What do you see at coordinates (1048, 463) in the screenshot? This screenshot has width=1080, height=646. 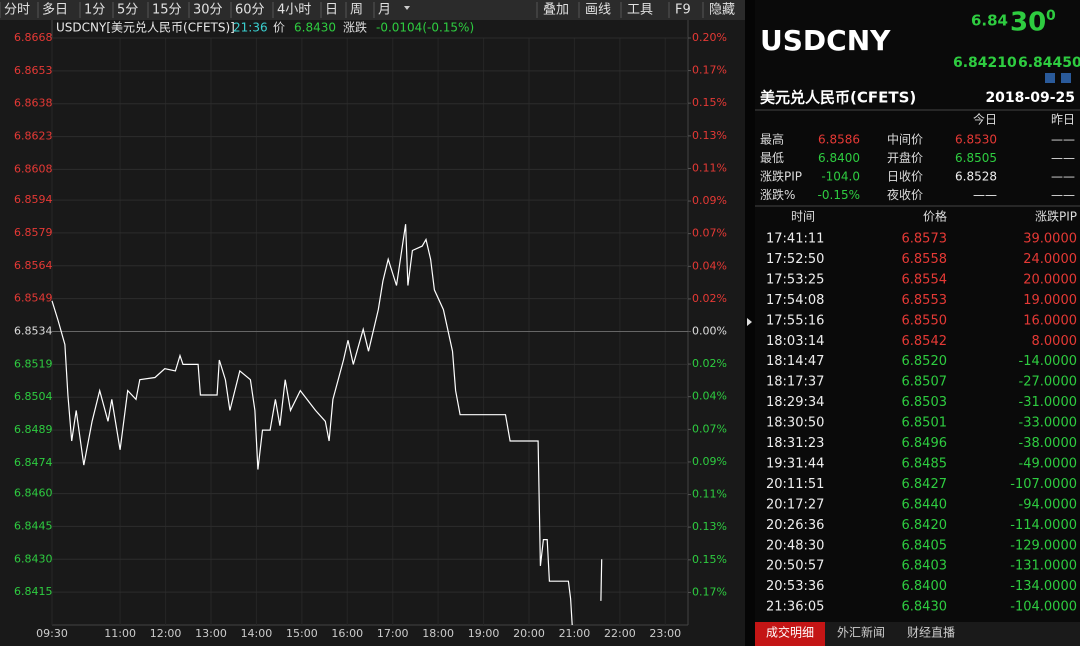 I see `trade-change: -49.0000` at bounding box center [1048, 463].